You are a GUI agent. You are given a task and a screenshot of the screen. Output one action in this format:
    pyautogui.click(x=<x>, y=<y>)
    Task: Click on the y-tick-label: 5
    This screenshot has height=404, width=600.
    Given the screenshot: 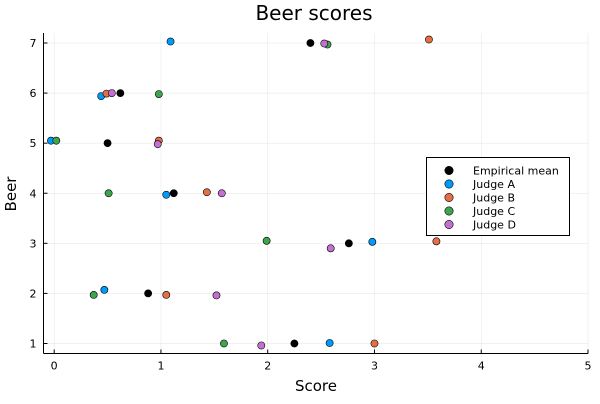 What is the action you would take?
    pyautogui.click(x=33, y=143)
    